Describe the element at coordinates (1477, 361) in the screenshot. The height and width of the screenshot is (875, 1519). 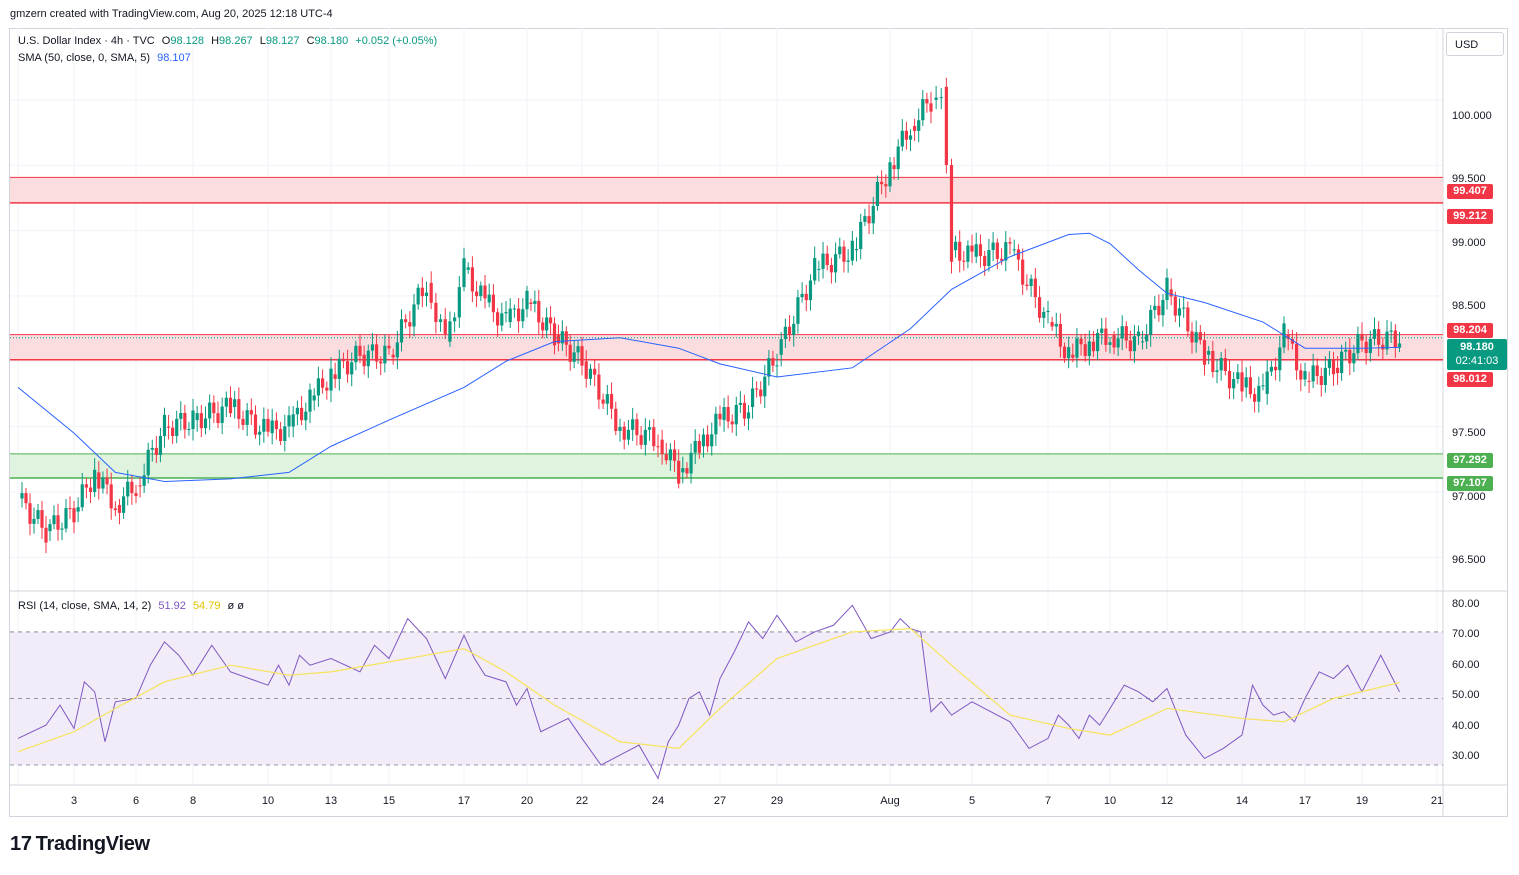
I see `bar-countdown: 02:41:03` at that location.